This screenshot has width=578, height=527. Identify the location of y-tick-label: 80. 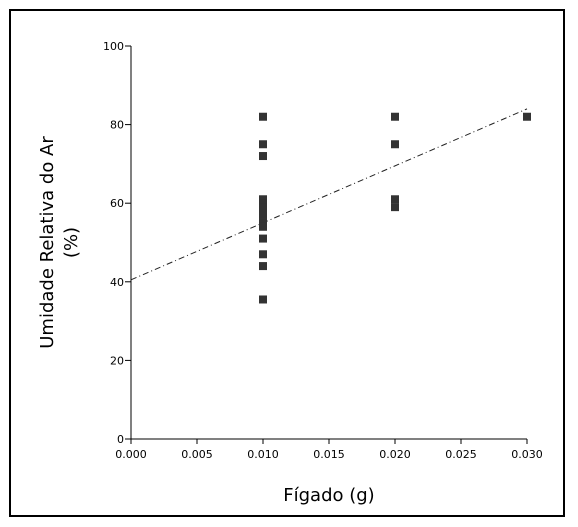
(117, 125).